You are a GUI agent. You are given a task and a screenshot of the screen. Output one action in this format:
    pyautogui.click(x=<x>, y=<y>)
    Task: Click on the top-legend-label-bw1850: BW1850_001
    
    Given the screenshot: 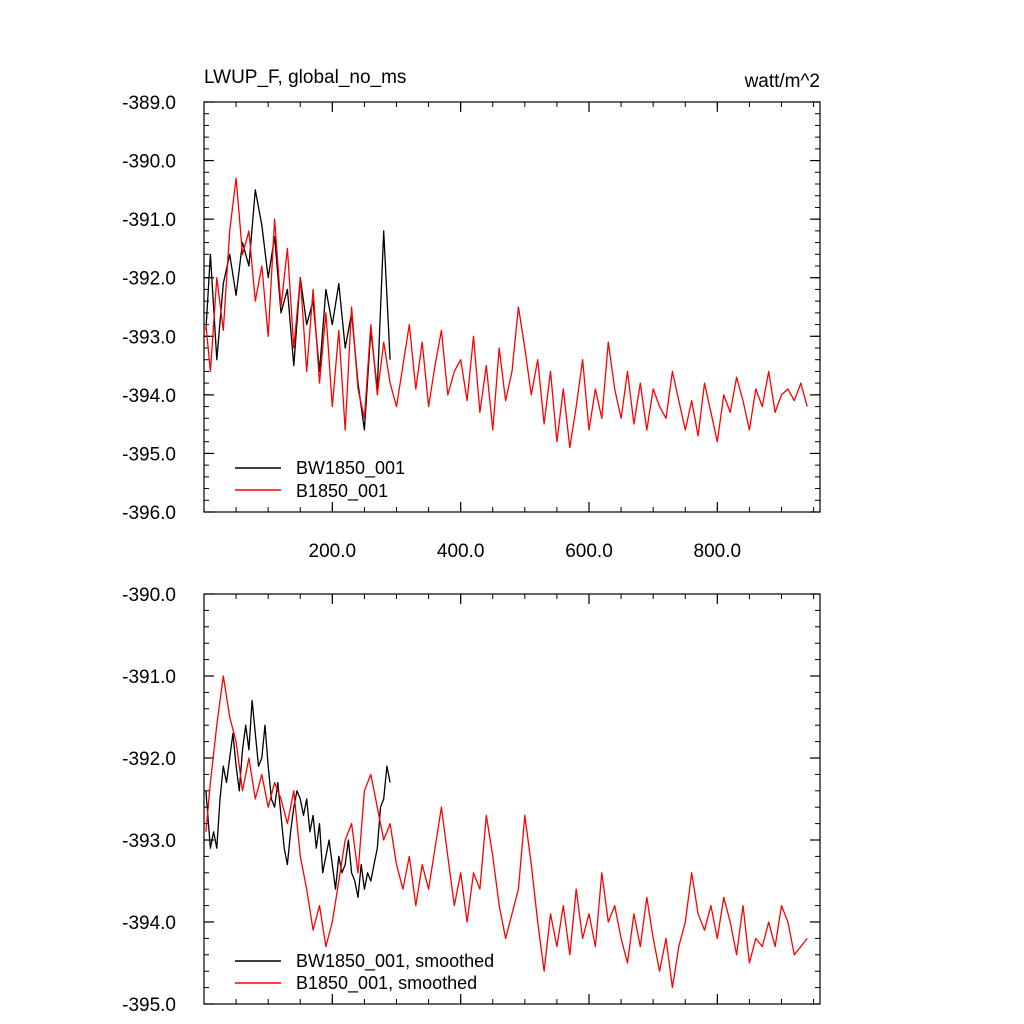 What is the action you would take?
    pyautogui.click(x=350, y=468)
    